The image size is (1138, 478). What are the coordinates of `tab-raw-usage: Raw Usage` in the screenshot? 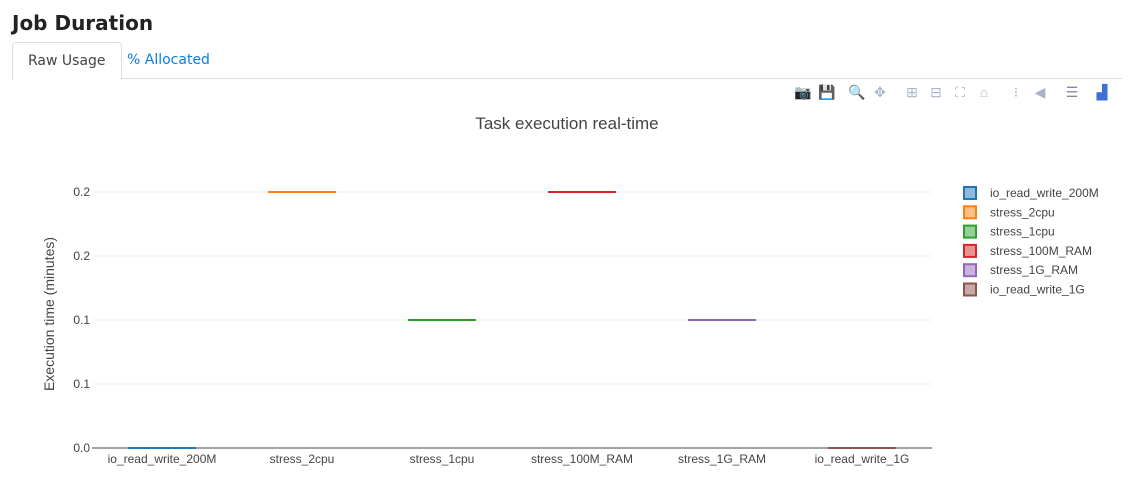 It's located at (67, 61).